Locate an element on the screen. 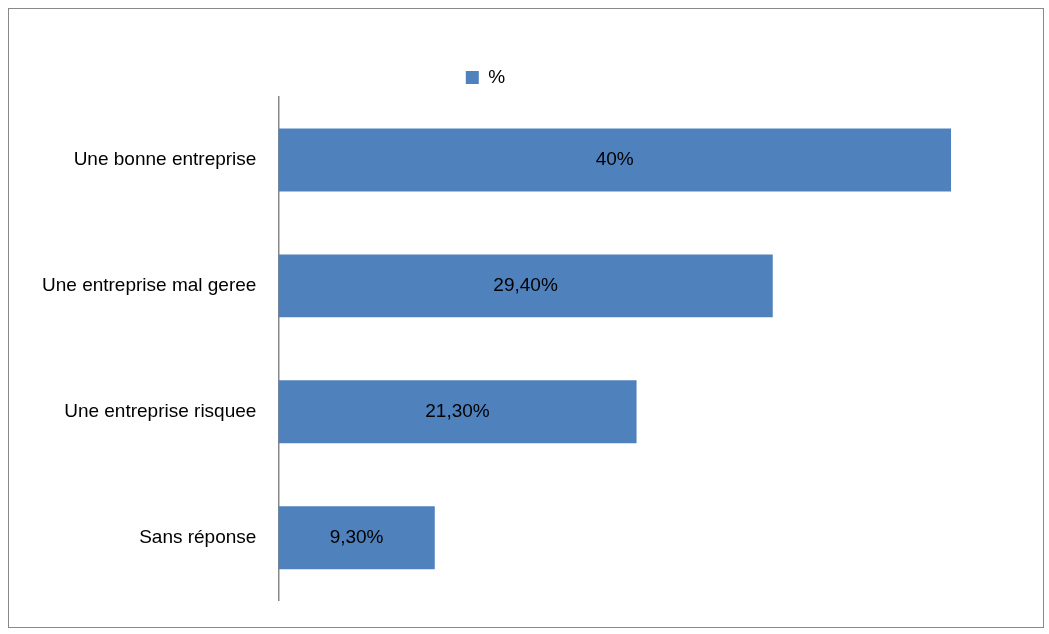 Image resolution: width=1049 pixels, height=634 pixels. y-tick-label: Une entreprise risquee is located at coordinates (160, 410).